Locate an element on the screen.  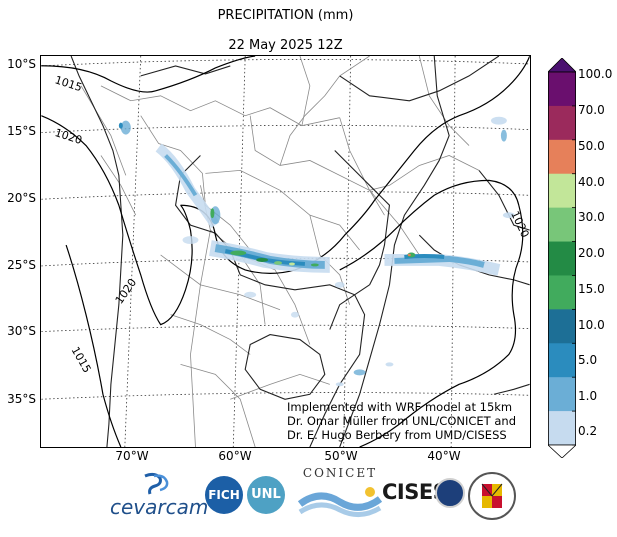
lon-label-70w: 70°W is located at coordinates (132, 456).